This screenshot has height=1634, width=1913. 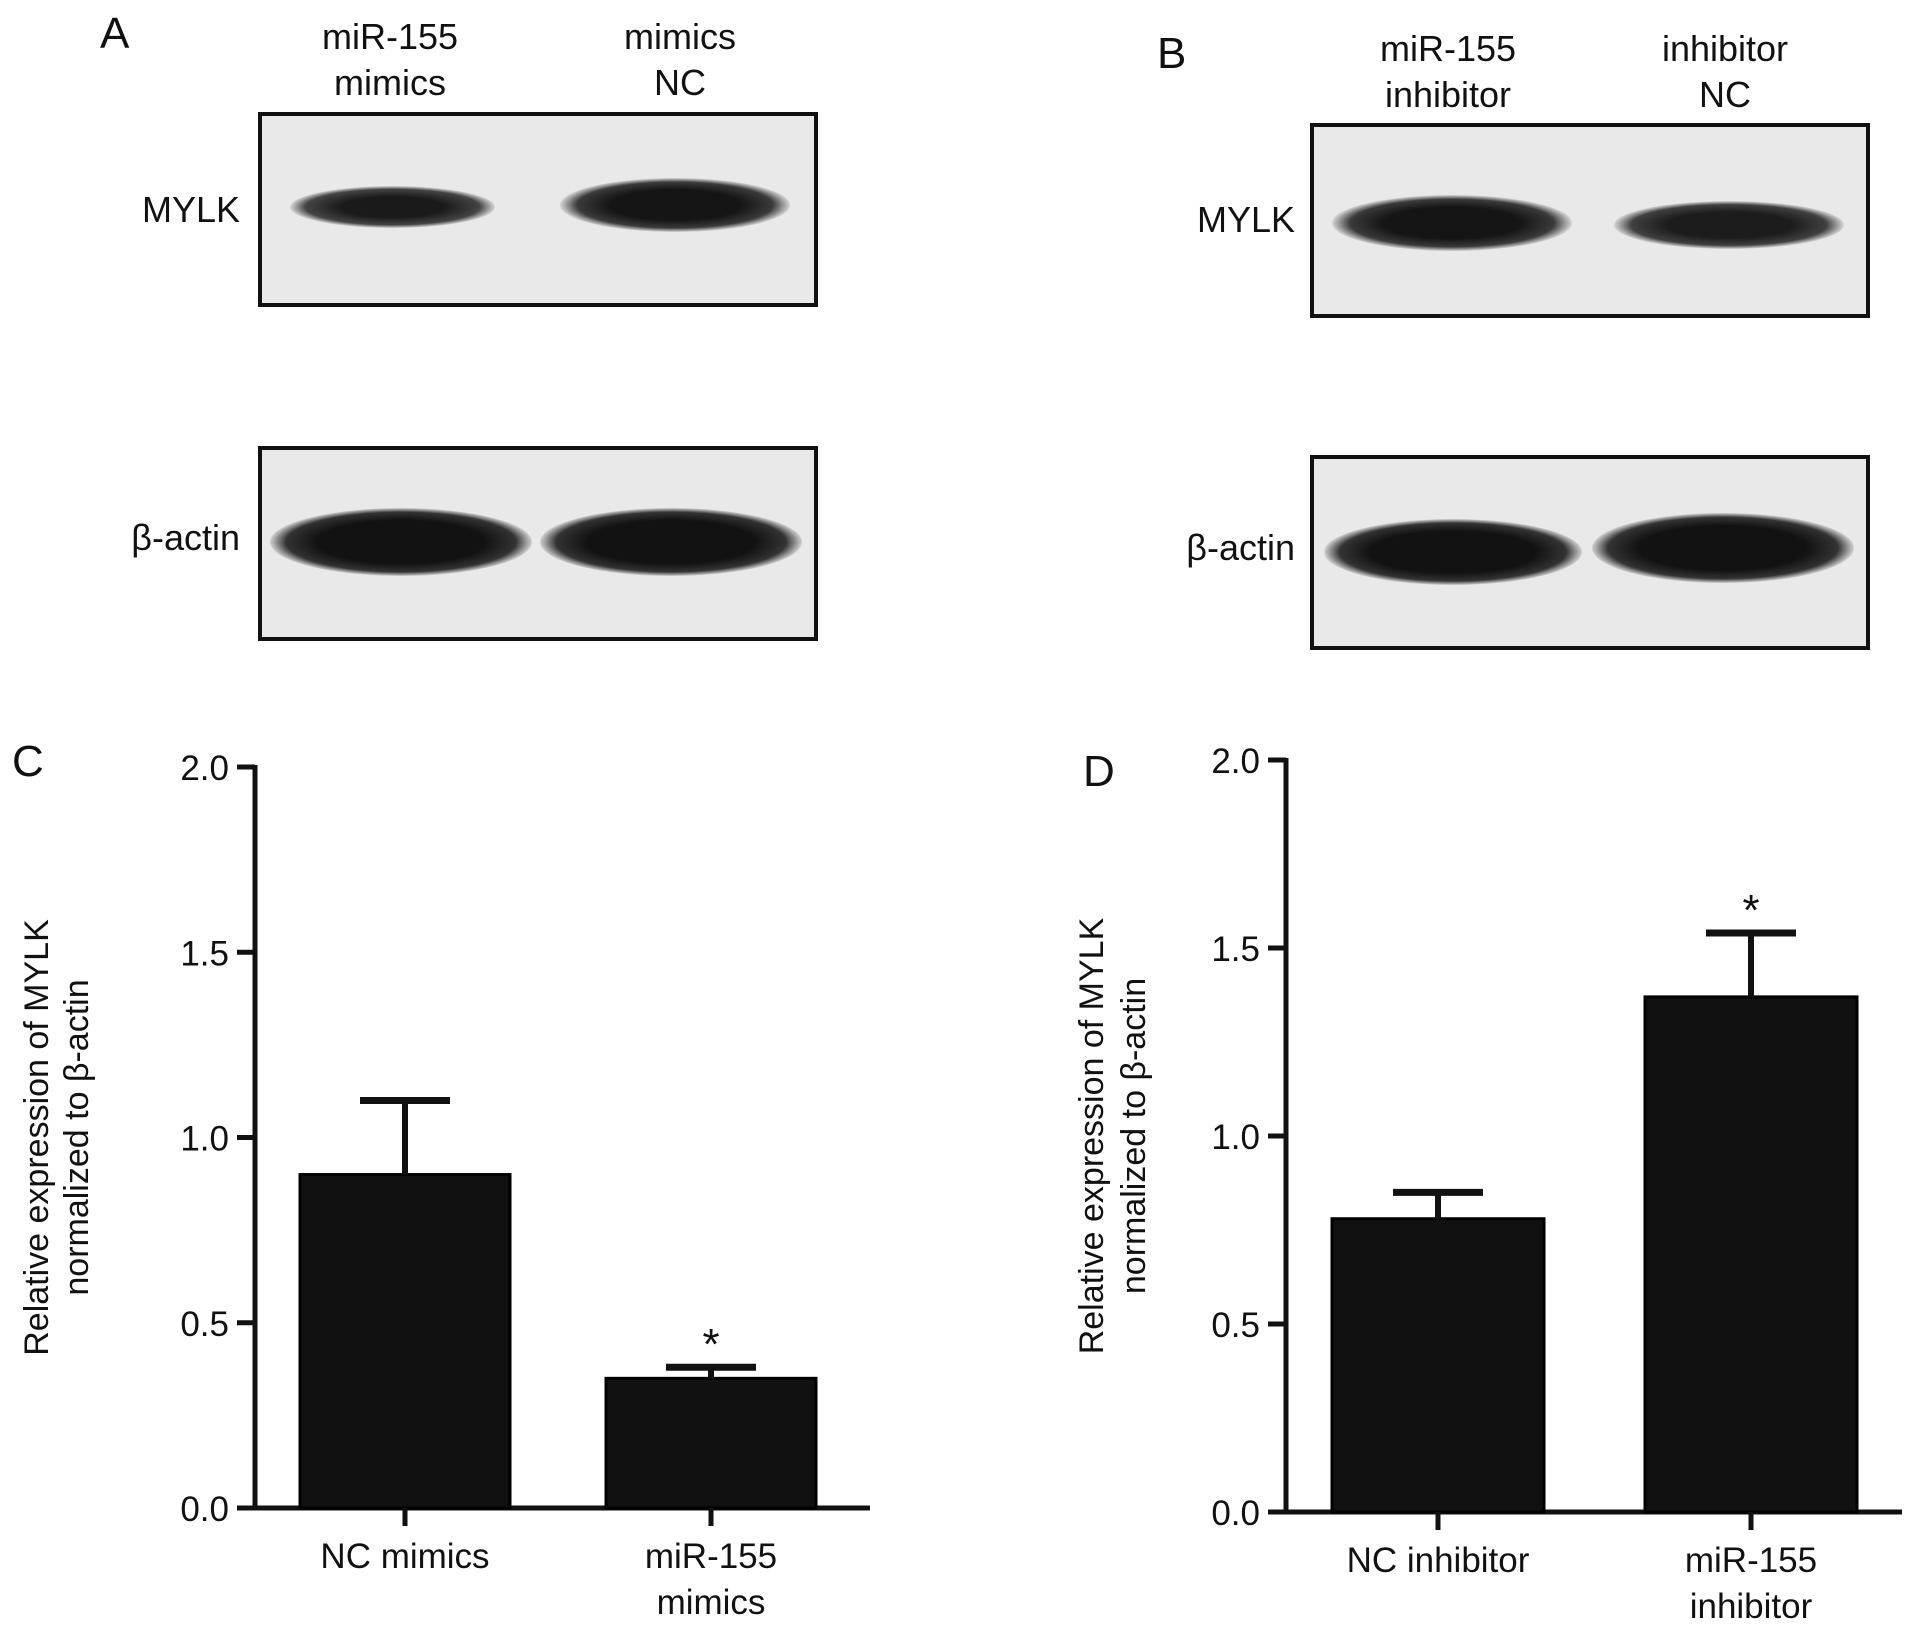 What do you see at coordinates (1751, 1606) in the screenshot?
I see `x-tick-label: inhibitor` at bounding box center [1751, 1606].